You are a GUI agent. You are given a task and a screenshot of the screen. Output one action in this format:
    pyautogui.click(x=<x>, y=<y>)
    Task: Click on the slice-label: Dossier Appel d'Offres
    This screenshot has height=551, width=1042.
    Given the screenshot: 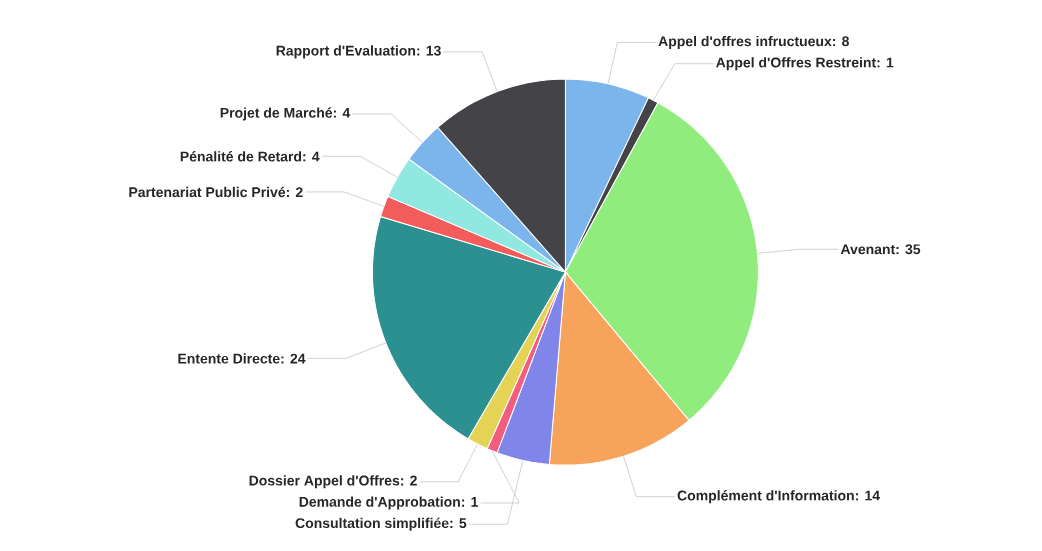 What is the action you would take?
    pyautogui.click(x=324, y=482)
    